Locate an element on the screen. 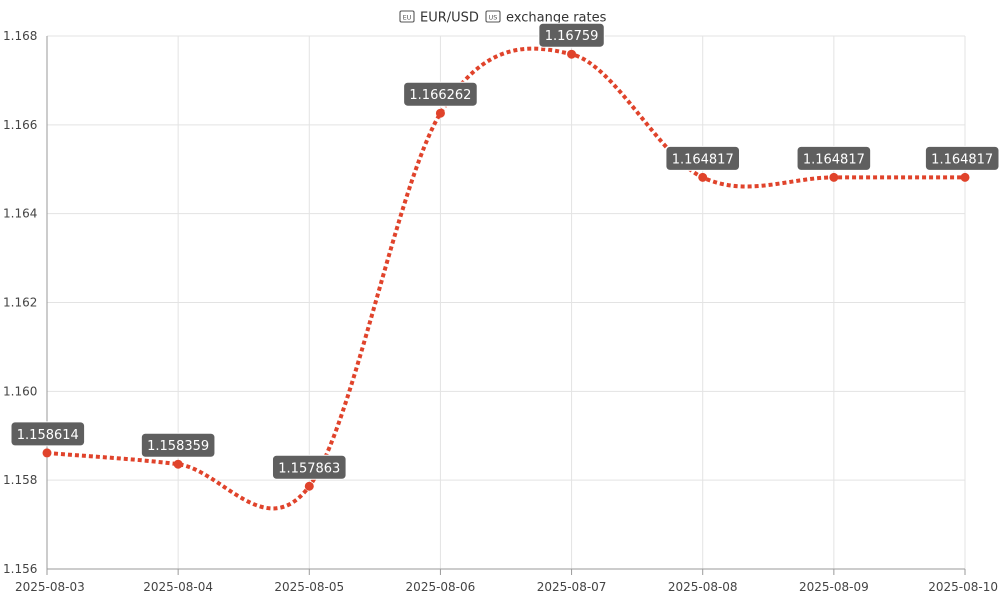 The image size is (1000, 604). data-label: 1.158359 is located at coordinates (178, 445).